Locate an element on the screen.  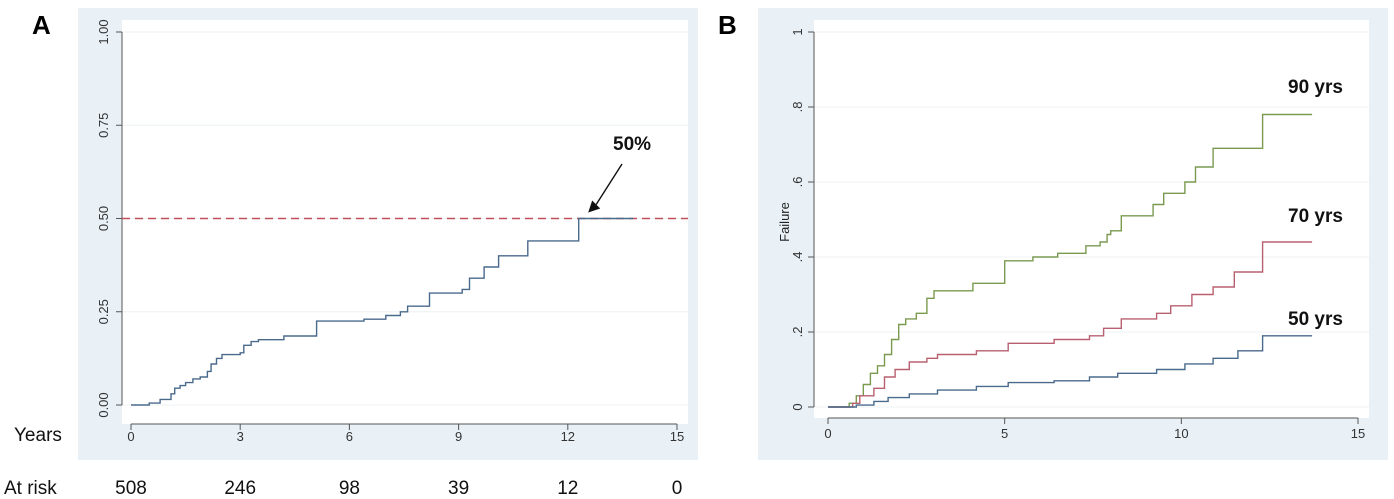
at-risk-value: 12 is located at coordinates (567, 488).